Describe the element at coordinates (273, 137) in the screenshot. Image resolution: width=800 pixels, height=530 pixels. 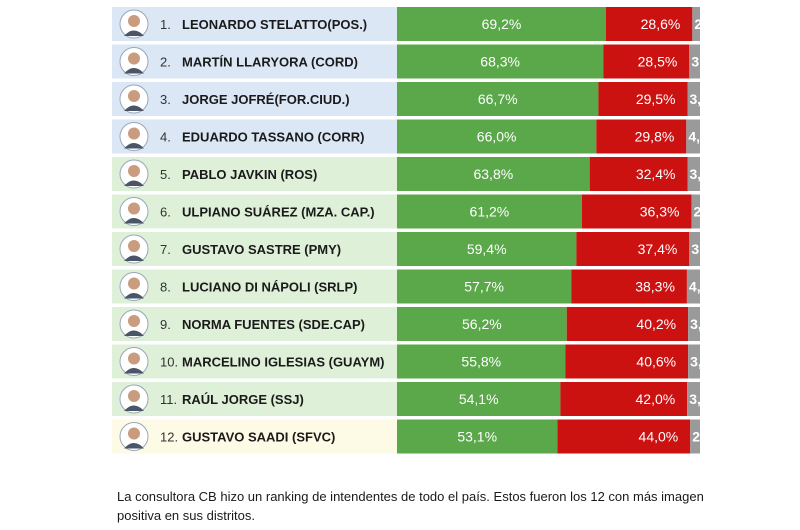
I see `candidate-name: EDUARDO TASSANO (CORR)` at that location.